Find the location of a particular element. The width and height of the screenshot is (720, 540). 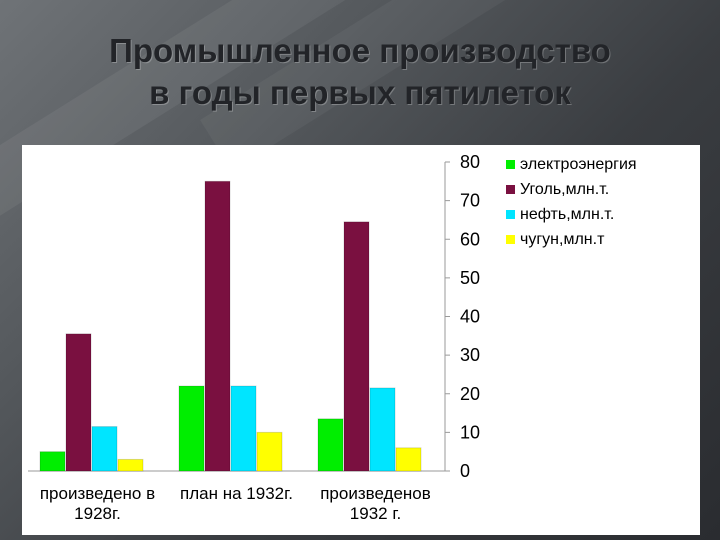

y-tick-label: 30 is located at coordinates (470, 355).